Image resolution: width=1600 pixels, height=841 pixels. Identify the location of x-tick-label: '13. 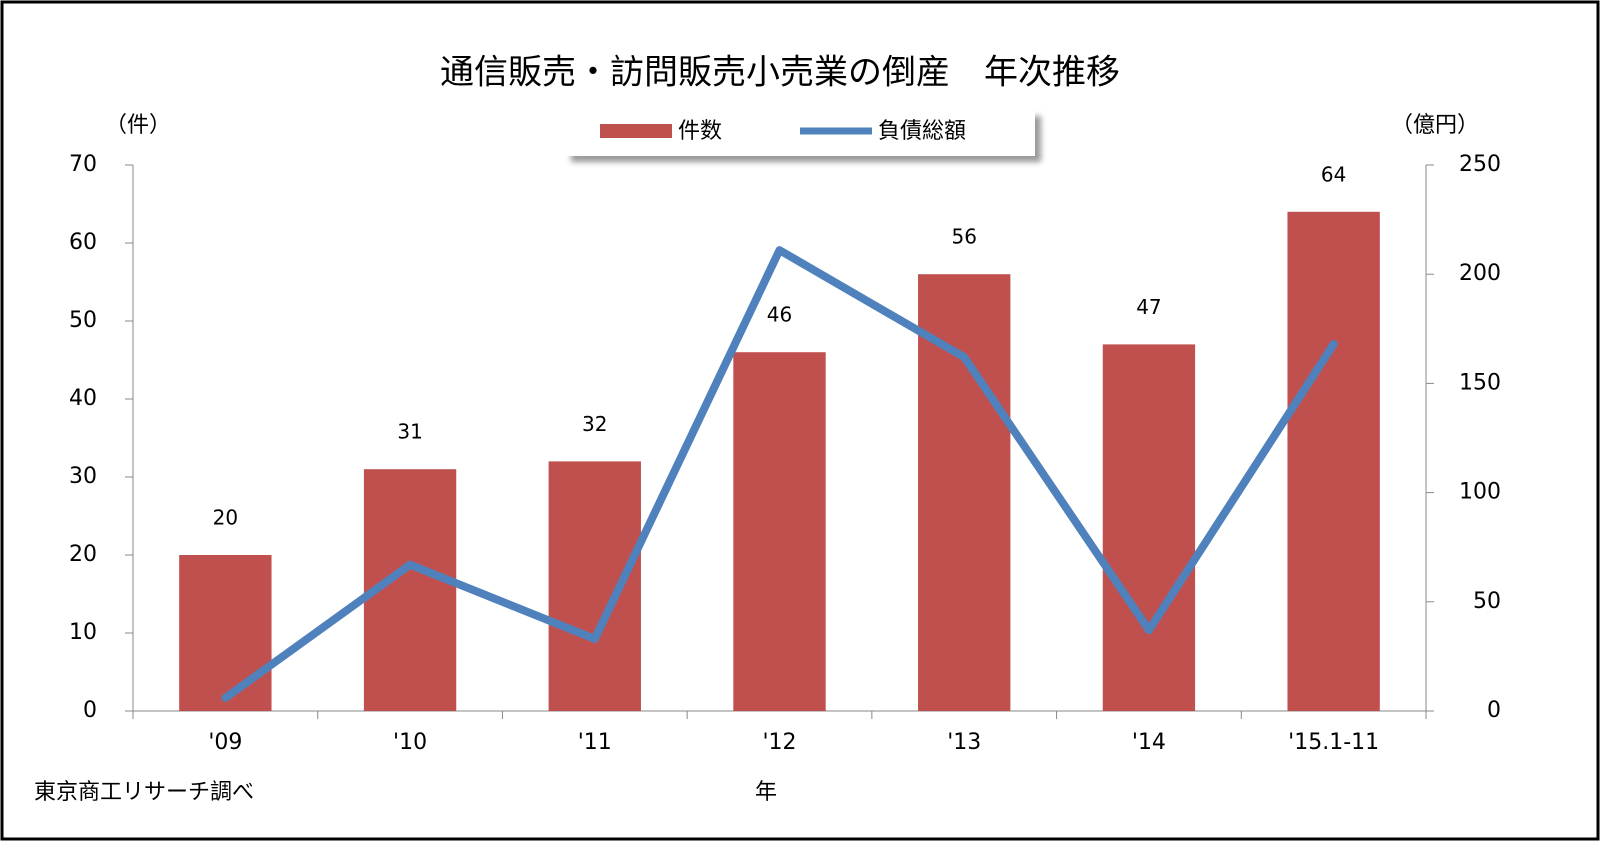
(964, 742).